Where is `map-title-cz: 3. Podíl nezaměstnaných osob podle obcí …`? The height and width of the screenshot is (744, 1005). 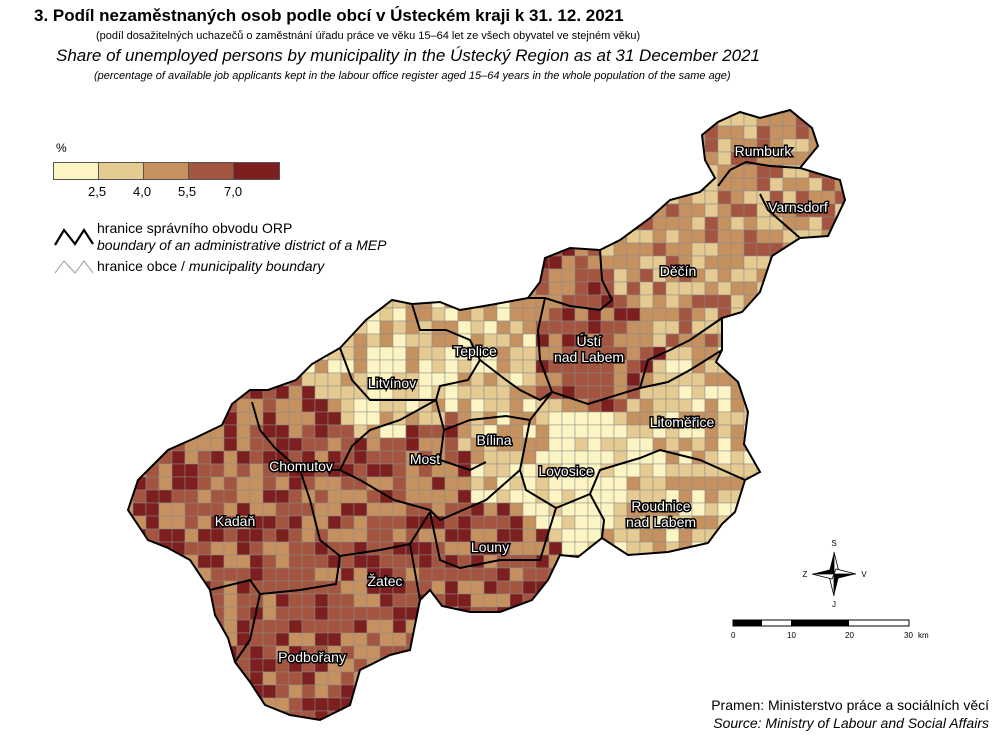
map-title-cz: 3. Podíl nezaměstnaných osob podle obcí … is located at coordinates (329, 15).